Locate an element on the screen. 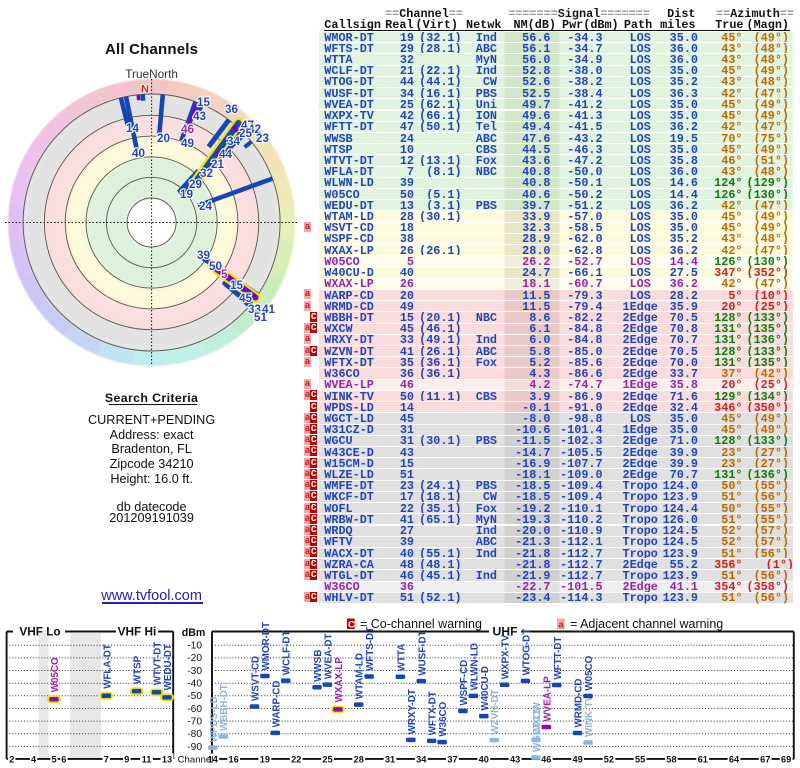  svg-text: WBBH-DT is located at coordinates (224, 707).